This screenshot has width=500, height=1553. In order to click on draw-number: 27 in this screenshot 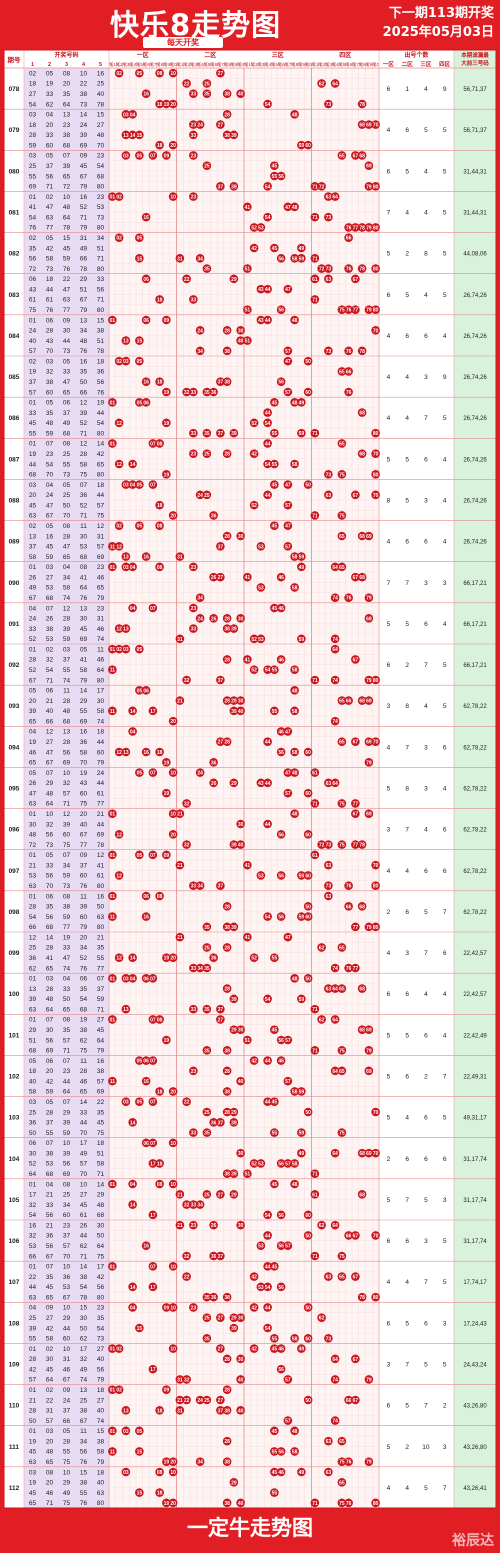, I will do `click(50, 1318)`.